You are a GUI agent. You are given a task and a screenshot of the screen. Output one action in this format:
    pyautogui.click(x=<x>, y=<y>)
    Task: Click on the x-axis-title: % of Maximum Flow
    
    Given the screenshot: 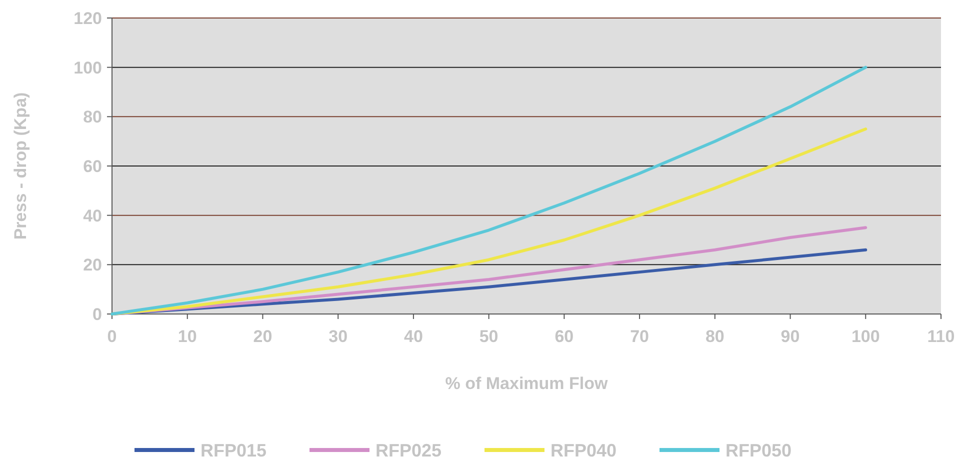 What is the action you would take?
    pyautogui.click(x=526, y=383)
    